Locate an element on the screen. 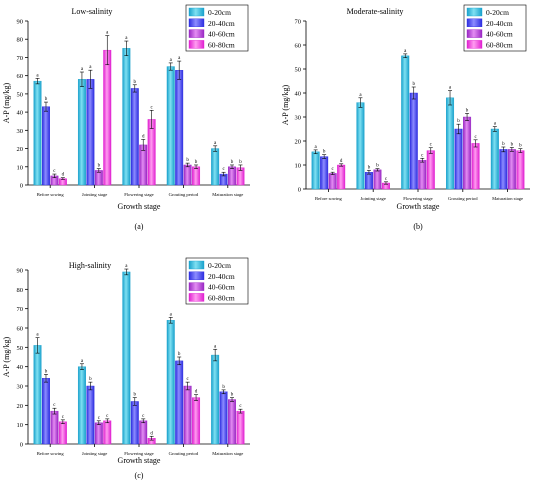 The image size is (550, 482). panel-caption: (c) is located at coordinates (139, 475).